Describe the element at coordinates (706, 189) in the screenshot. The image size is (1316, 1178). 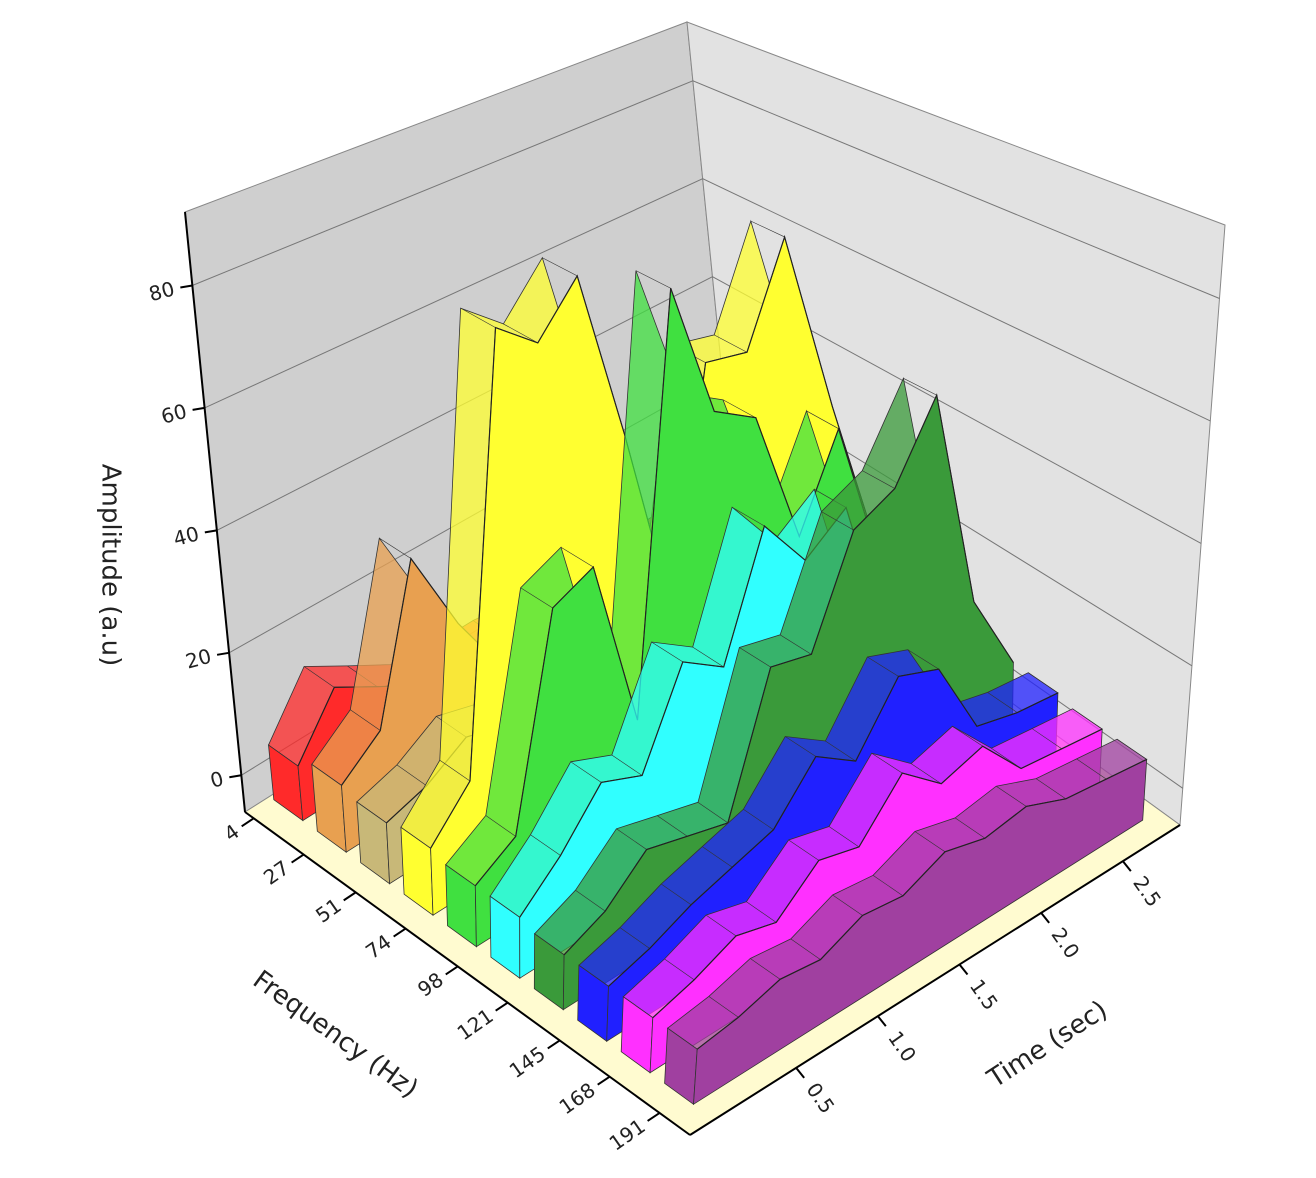
I see `grid-line` at that location.